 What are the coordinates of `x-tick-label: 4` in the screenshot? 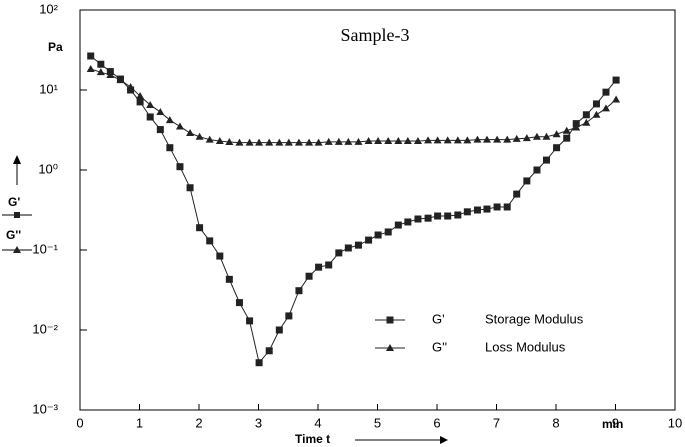 It's located at (317, 422).